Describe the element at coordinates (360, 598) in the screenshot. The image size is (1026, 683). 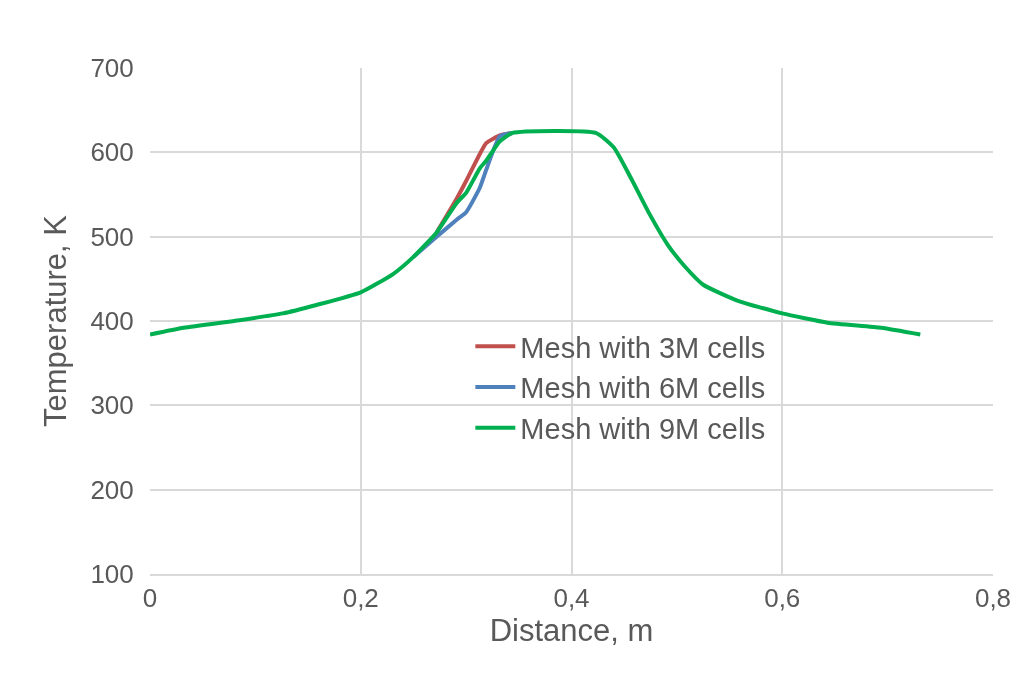
I see `x-tick-label: 0,2` at that location.